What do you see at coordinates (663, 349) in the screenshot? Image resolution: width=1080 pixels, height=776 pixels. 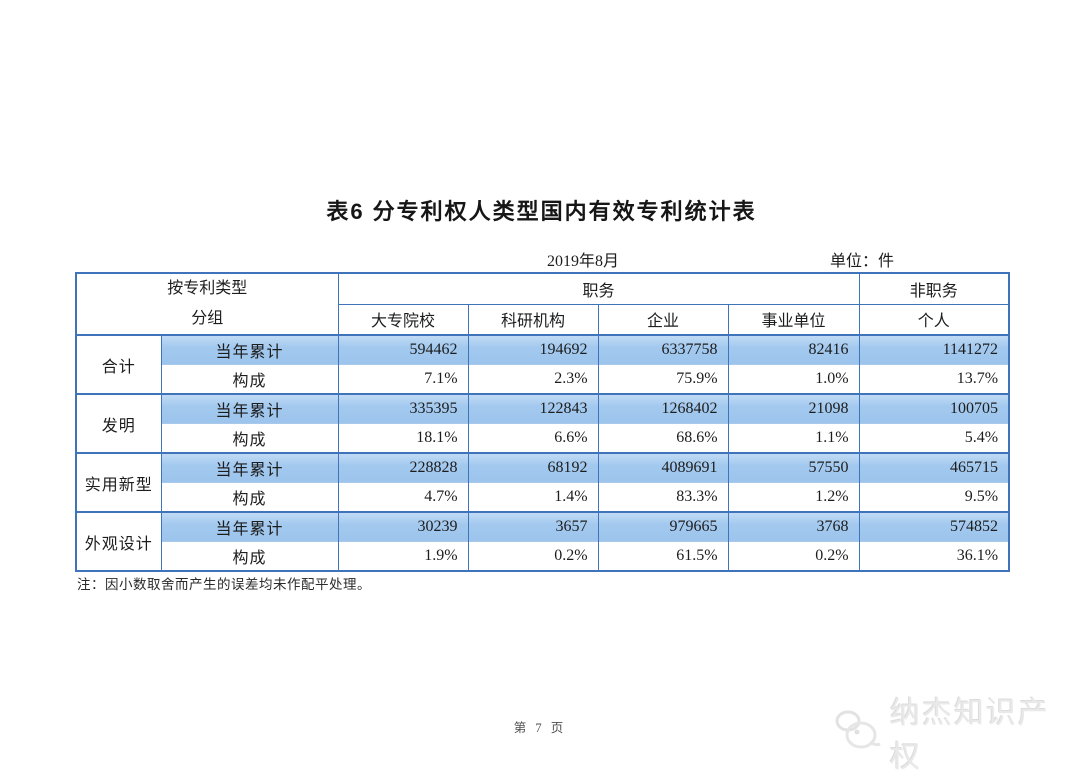 I see `cumulative-value: 6337758` at bounding box center [663, 349].